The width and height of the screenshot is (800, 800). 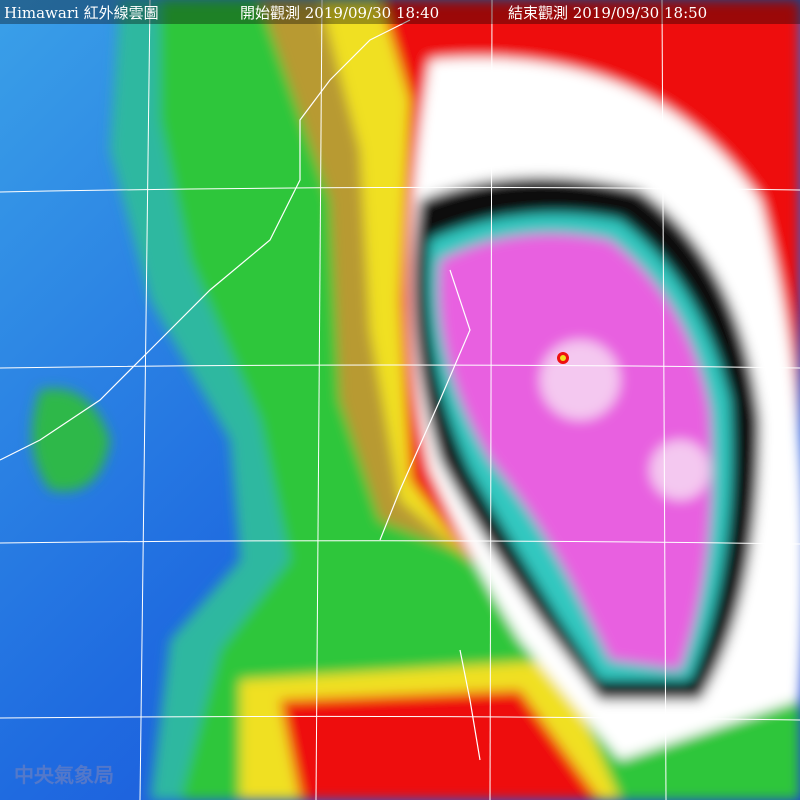 I want to click on watermark: 中央氣象局, so click(x=64, y=775).